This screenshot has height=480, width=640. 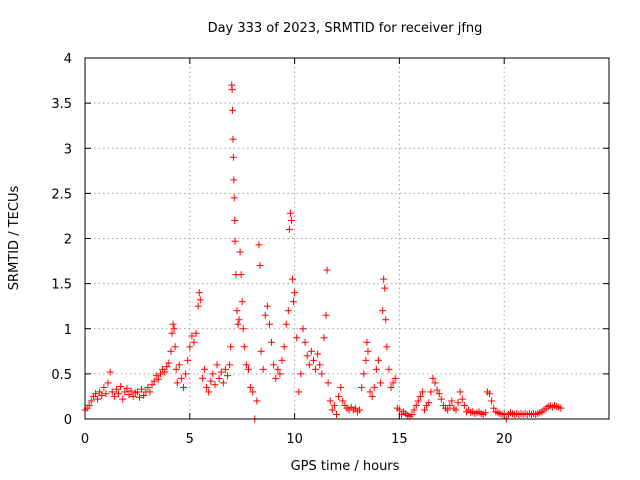 I want to click on y-tick-label: 0, so click(x=68, y=420).